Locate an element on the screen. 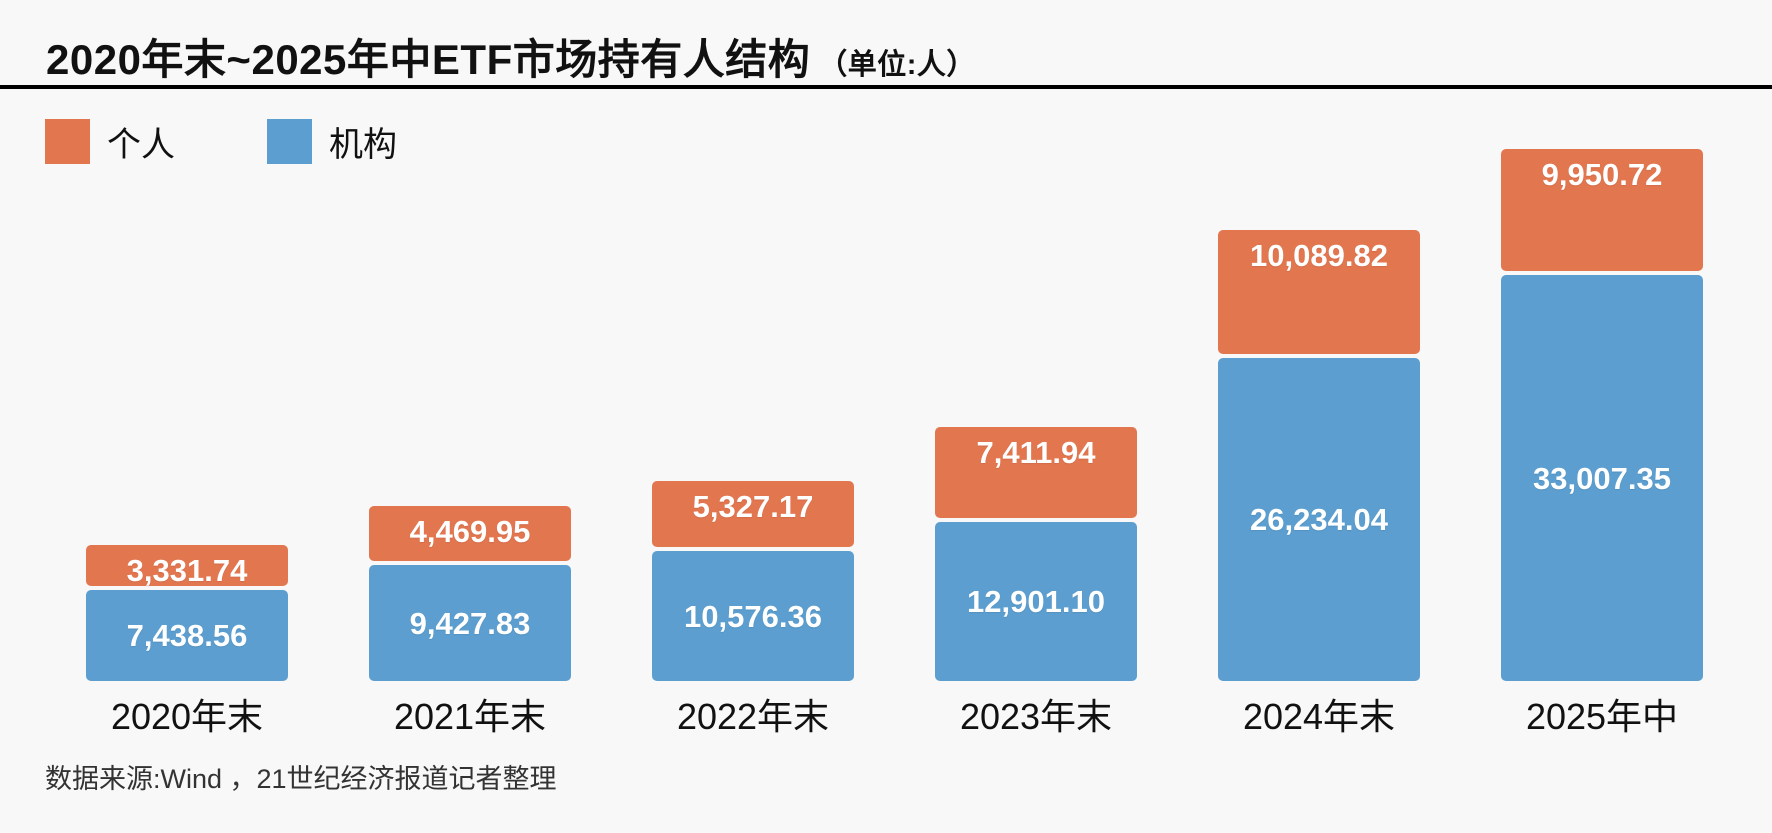  page-title-text: 2020年末~2025年中ETF市场持有人结构 is located at coordinates (428, 59).